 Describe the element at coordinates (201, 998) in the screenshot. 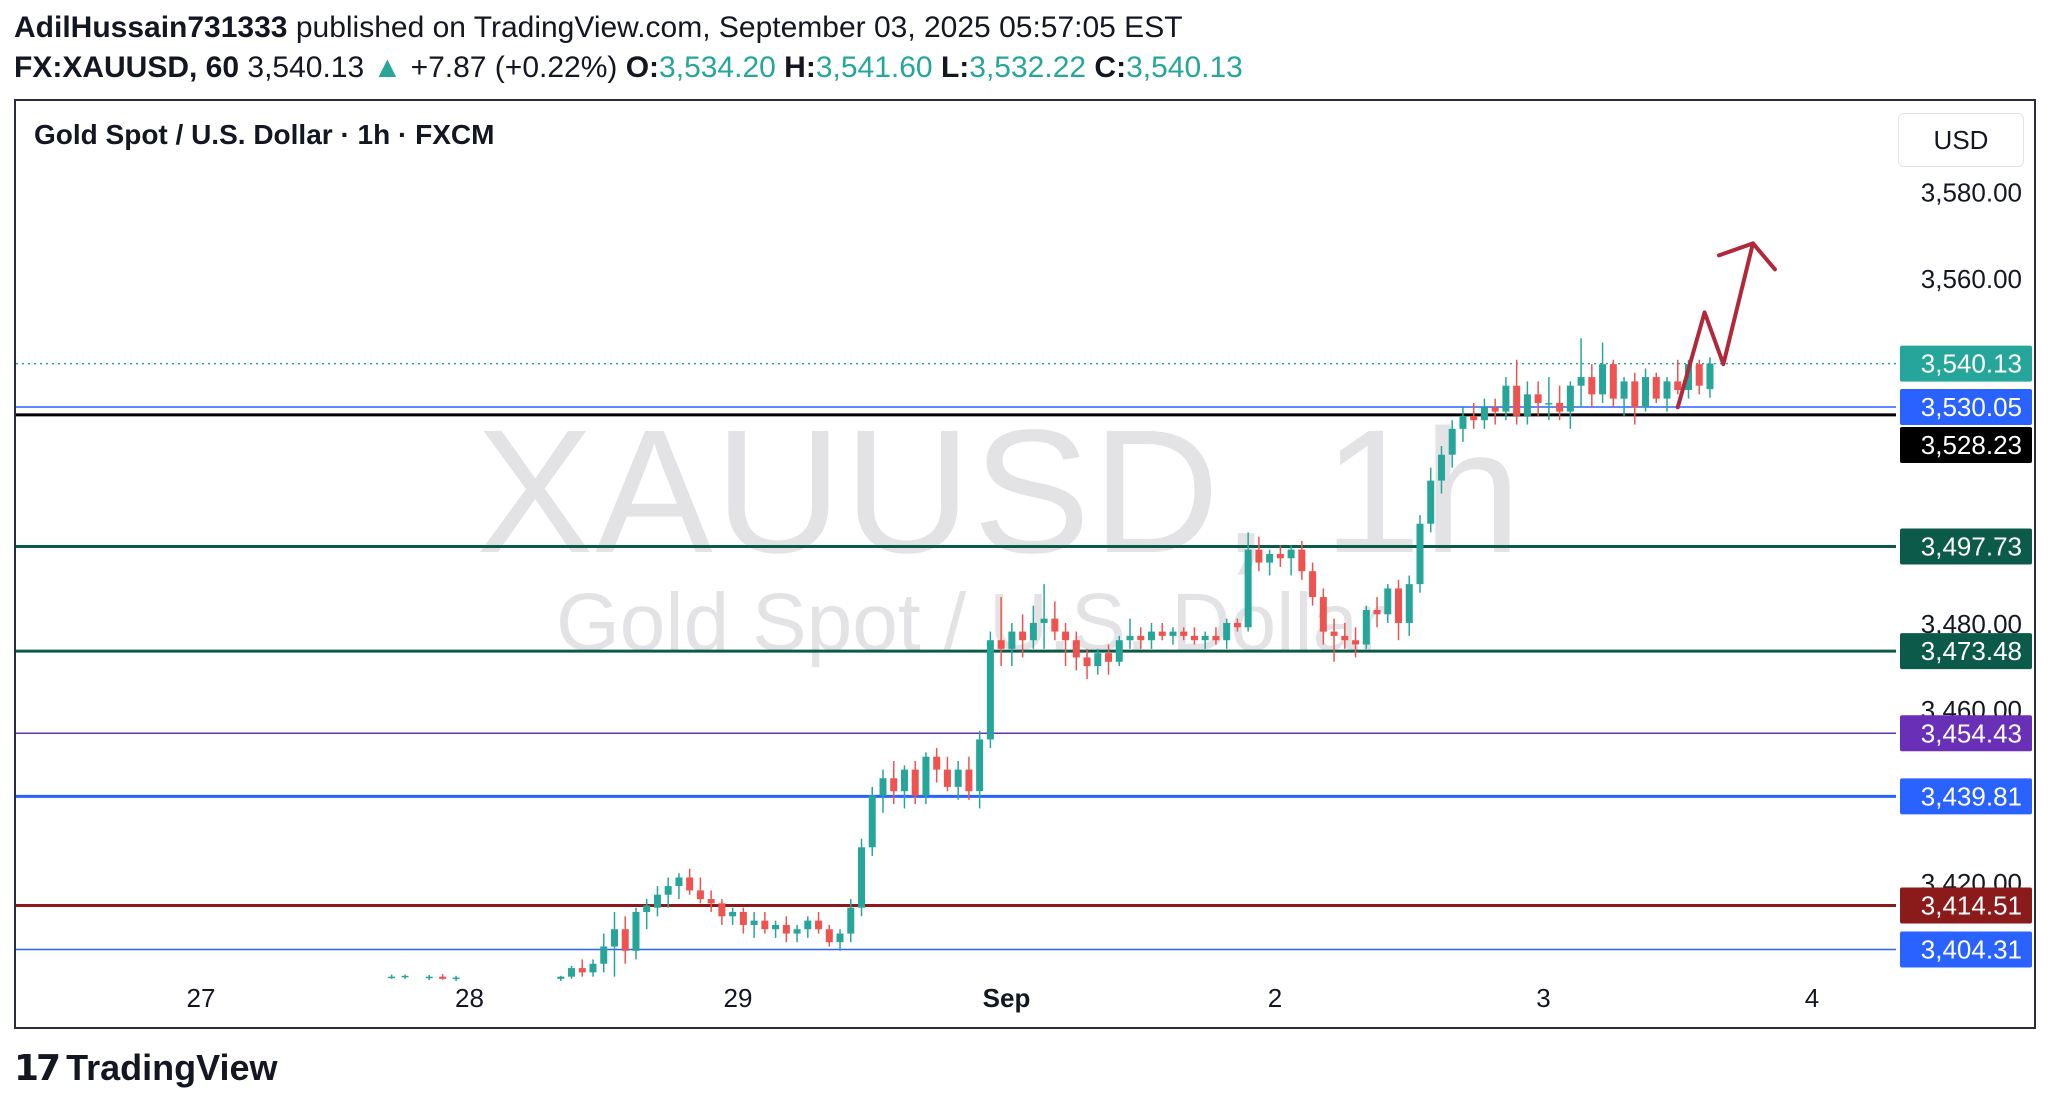

I see `x-tick-label: 27` at that location.